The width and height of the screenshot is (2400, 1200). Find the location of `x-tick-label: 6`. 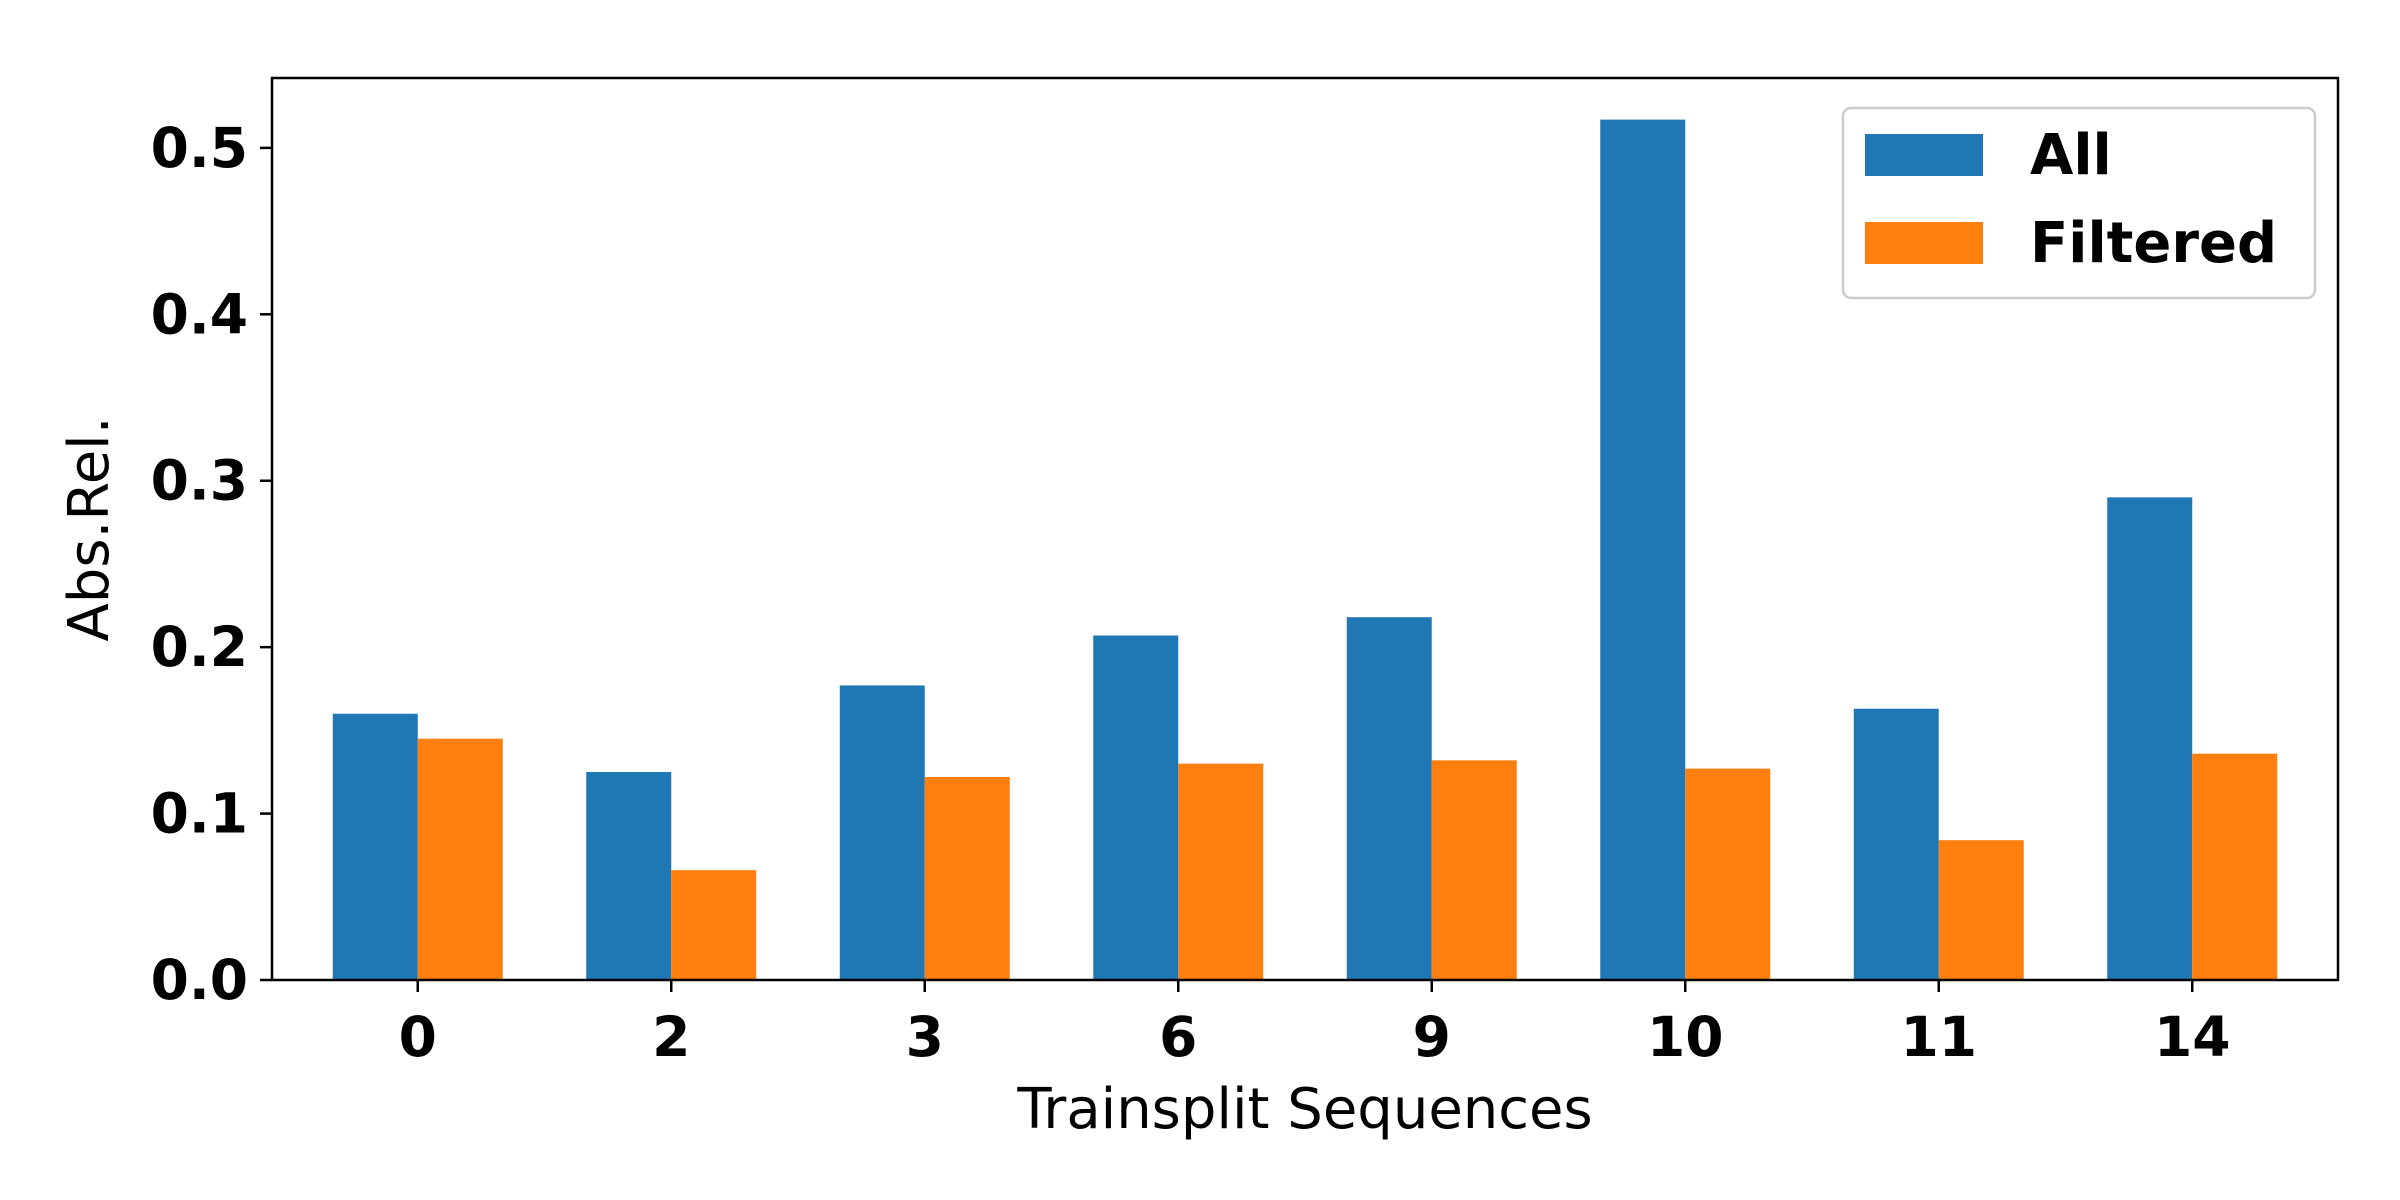

x-tick-label: 6 is located at coordinates (1178, 1037).